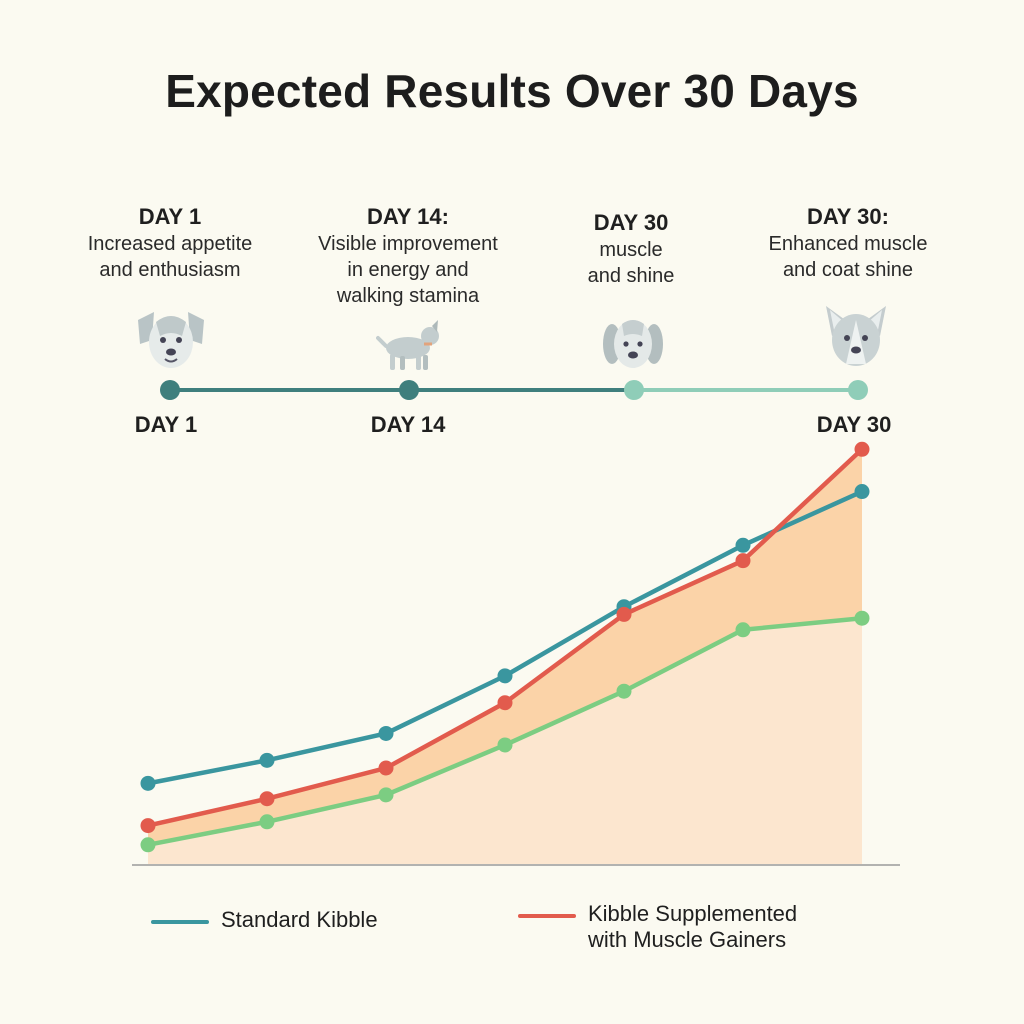  Describe the element at coordinates (408, 424) in the screenshot. I see `timeline-label-day-14: DAY 14` at that location.